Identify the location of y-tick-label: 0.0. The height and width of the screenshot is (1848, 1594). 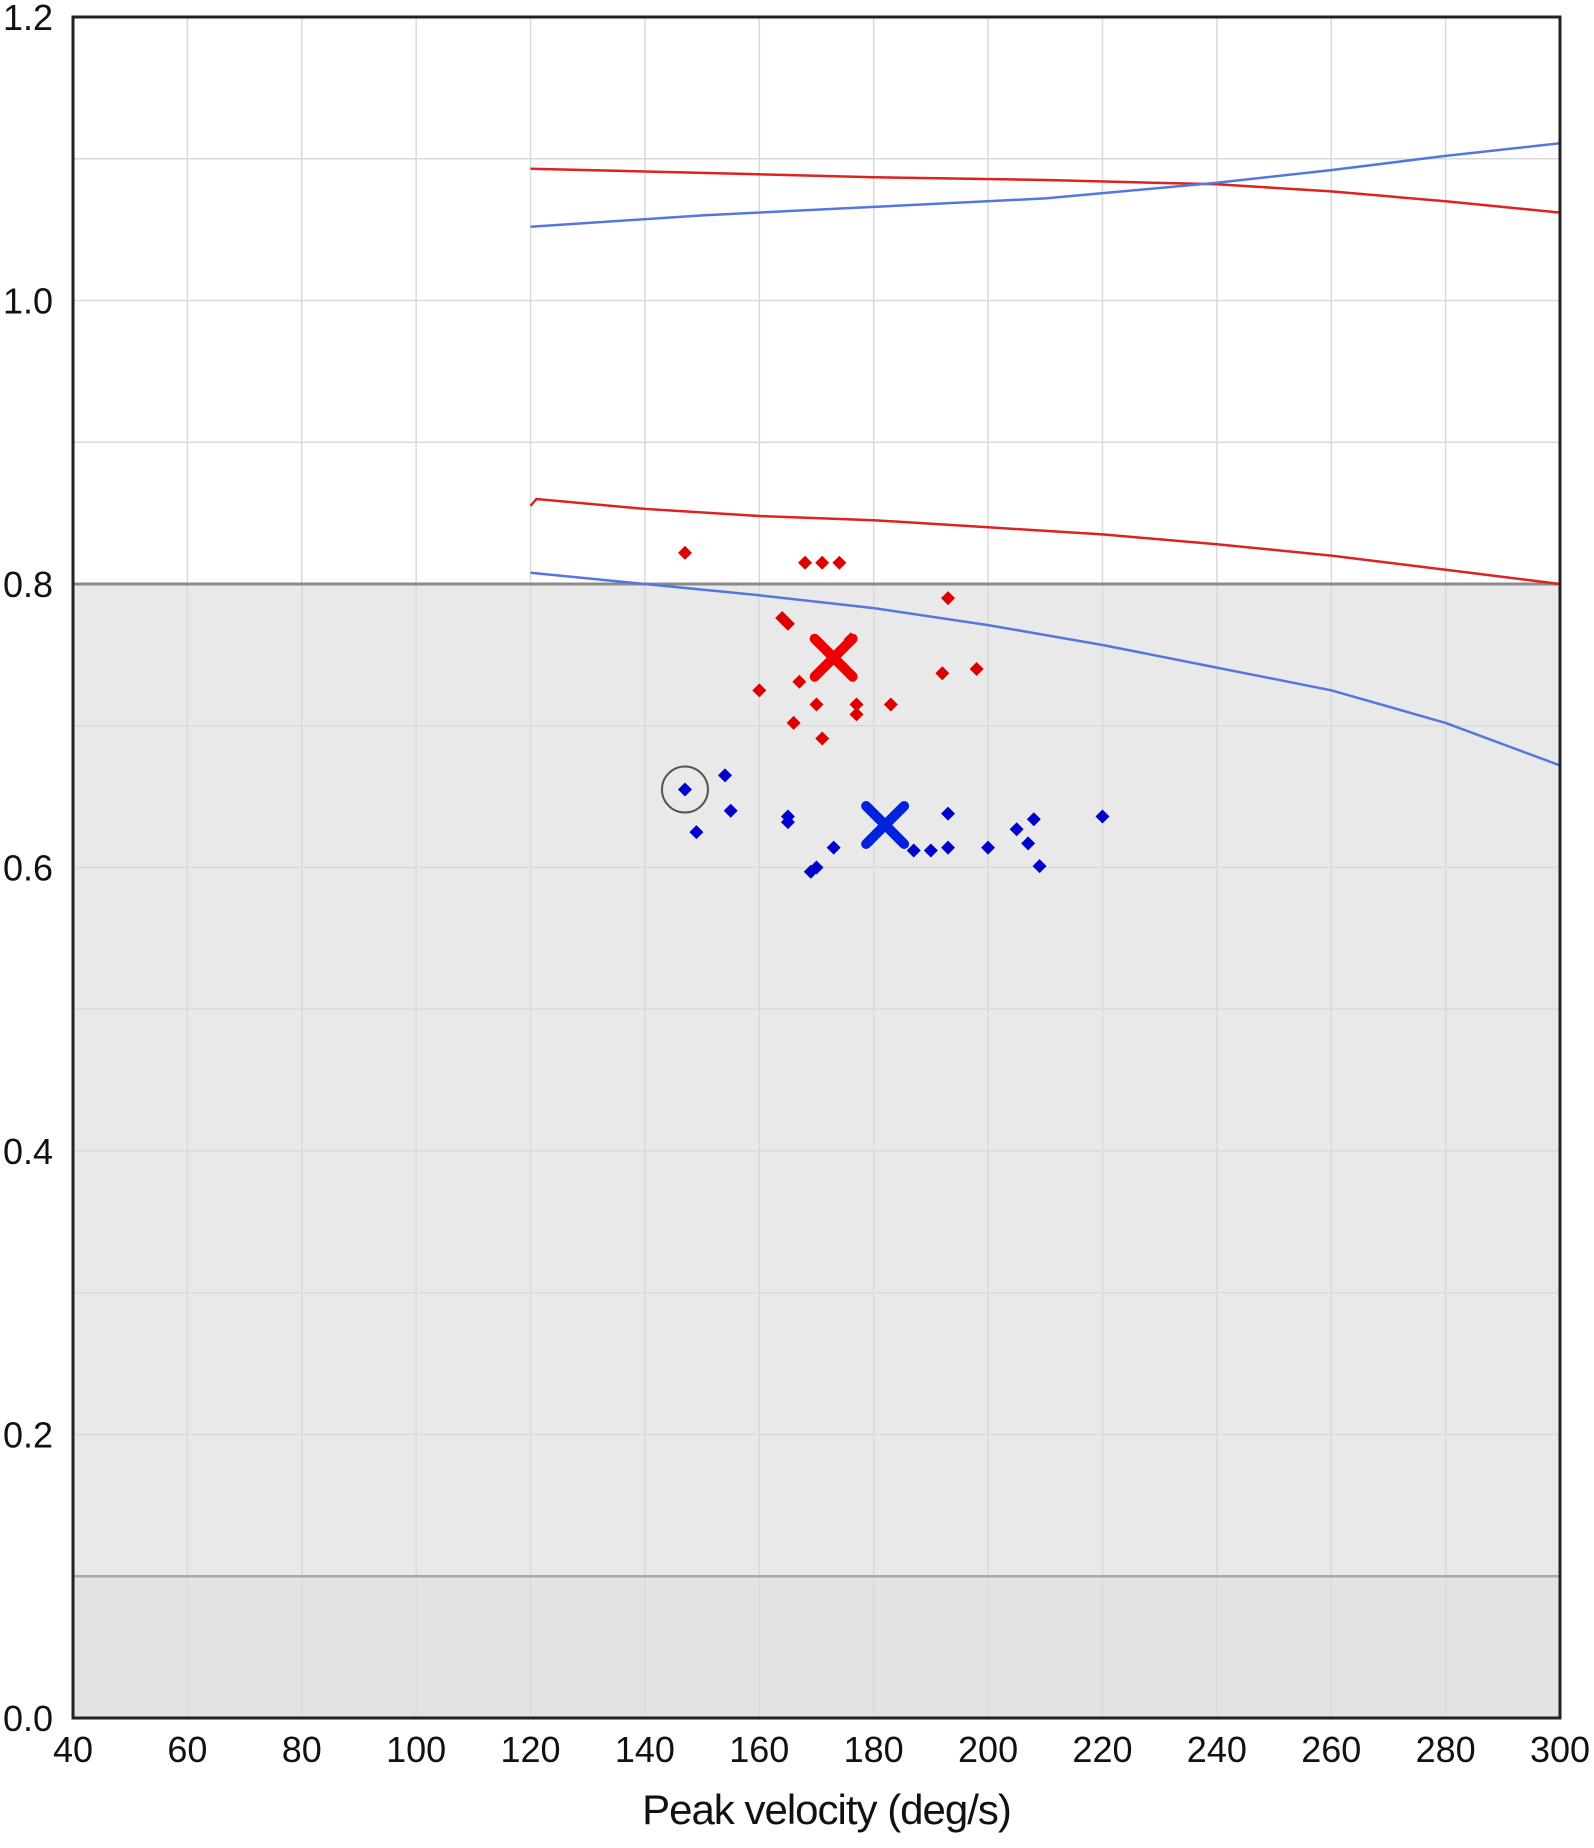
(28, 1718).